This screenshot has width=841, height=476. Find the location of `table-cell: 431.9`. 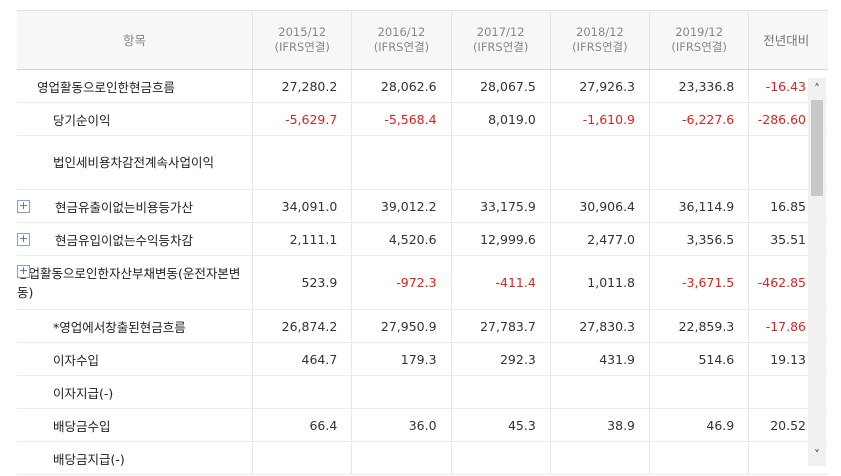

table-cell: 431.9 is located at coordinates (599, 359).